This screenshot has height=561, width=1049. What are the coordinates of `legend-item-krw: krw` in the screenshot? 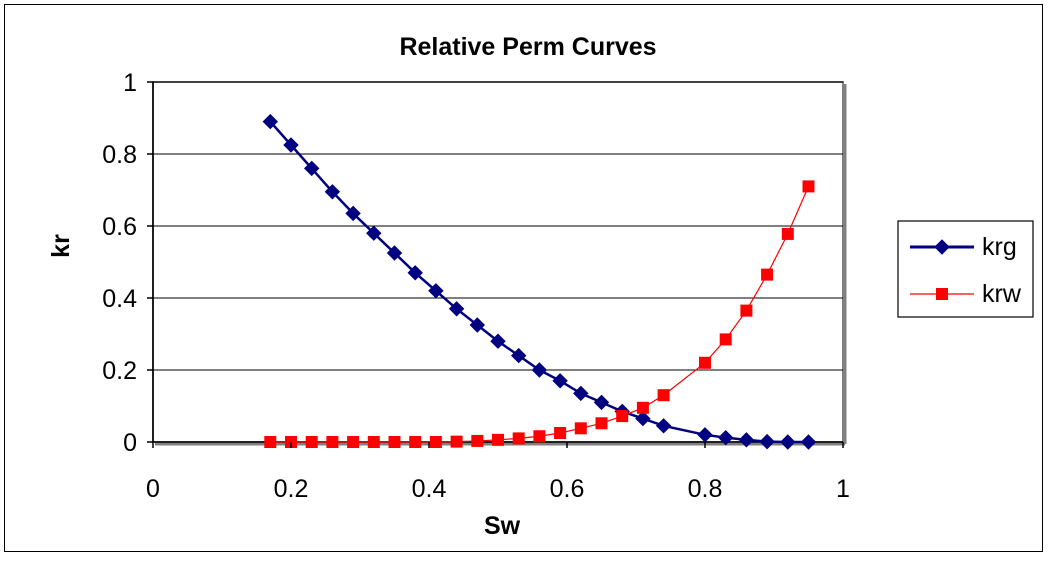 It's located at (966, 294).